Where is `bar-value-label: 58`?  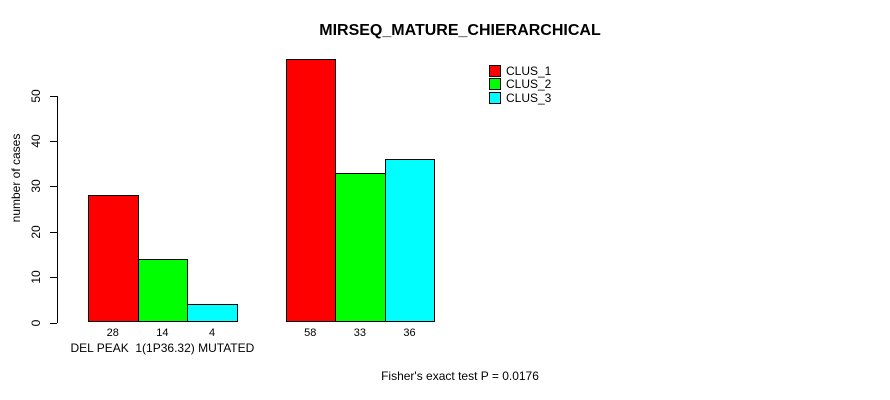
bar-value-label: 58 is located at coordinates (310, 333).